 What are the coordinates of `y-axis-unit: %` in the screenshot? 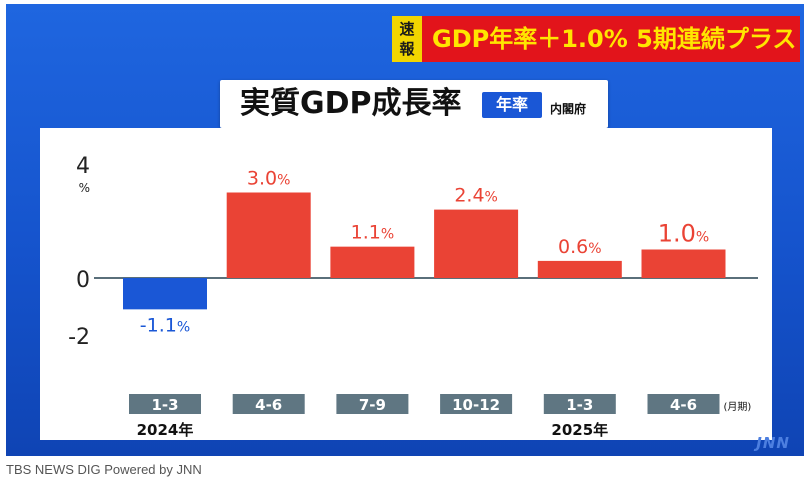 It's located at (84, 188).